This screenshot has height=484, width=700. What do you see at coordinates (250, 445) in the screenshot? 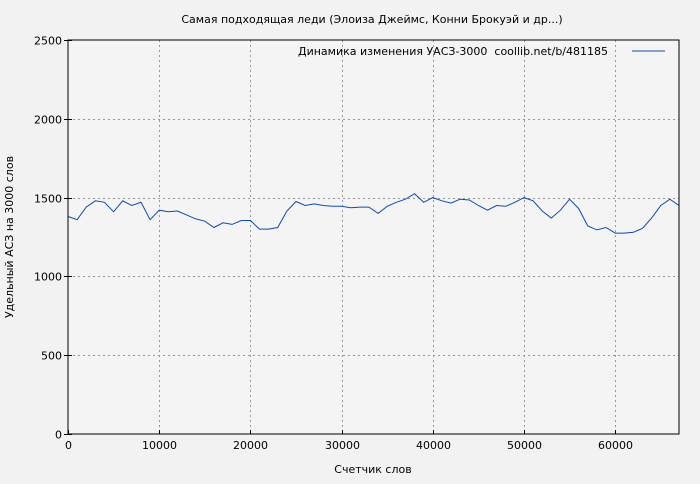
I see `x-tick-label: 20000` at bounding box center [250, 445].